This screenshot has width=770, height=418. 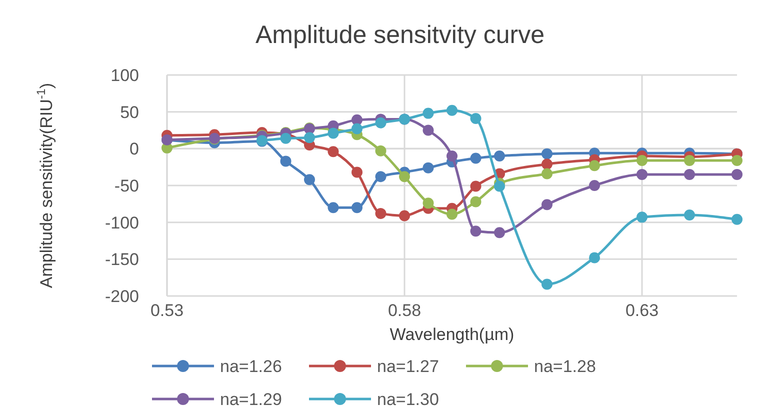 What do you see at coordinates (121, 260) in the screenshot?
I see `y-tick-label: -150` at bounding box center [121, 260].